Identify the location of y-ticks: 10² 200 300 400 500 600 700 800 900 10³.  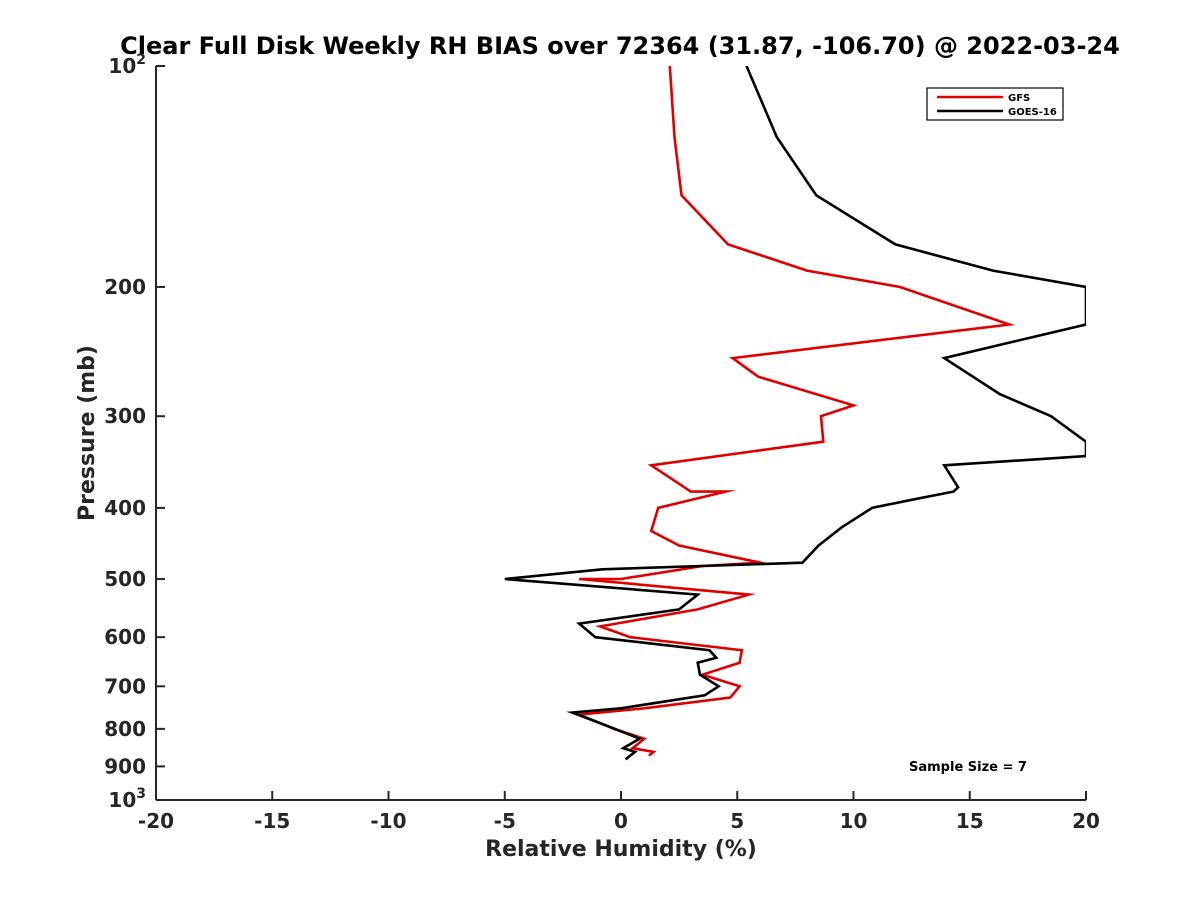
(134, 432).